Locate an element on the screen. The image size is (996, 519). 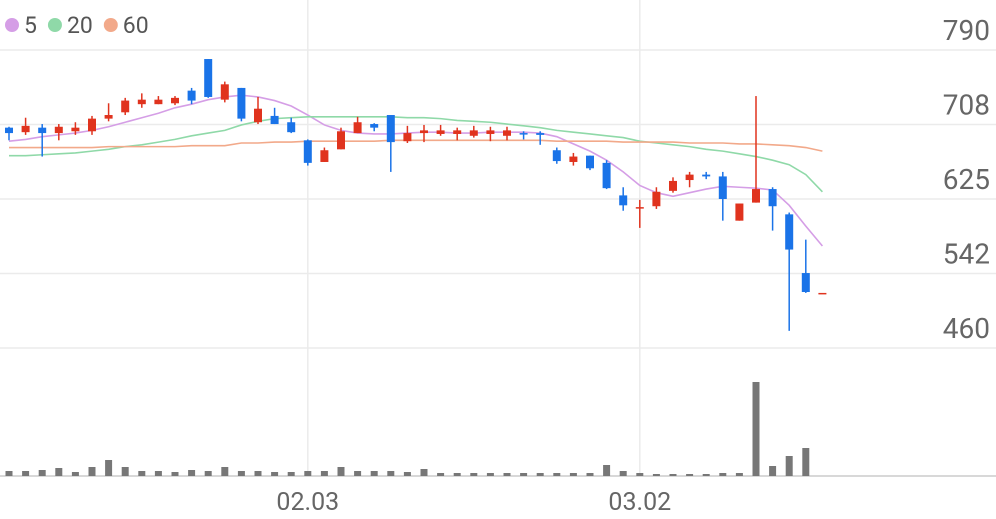
x-tick-label: 02.03 is located at coordinates (307, 502).